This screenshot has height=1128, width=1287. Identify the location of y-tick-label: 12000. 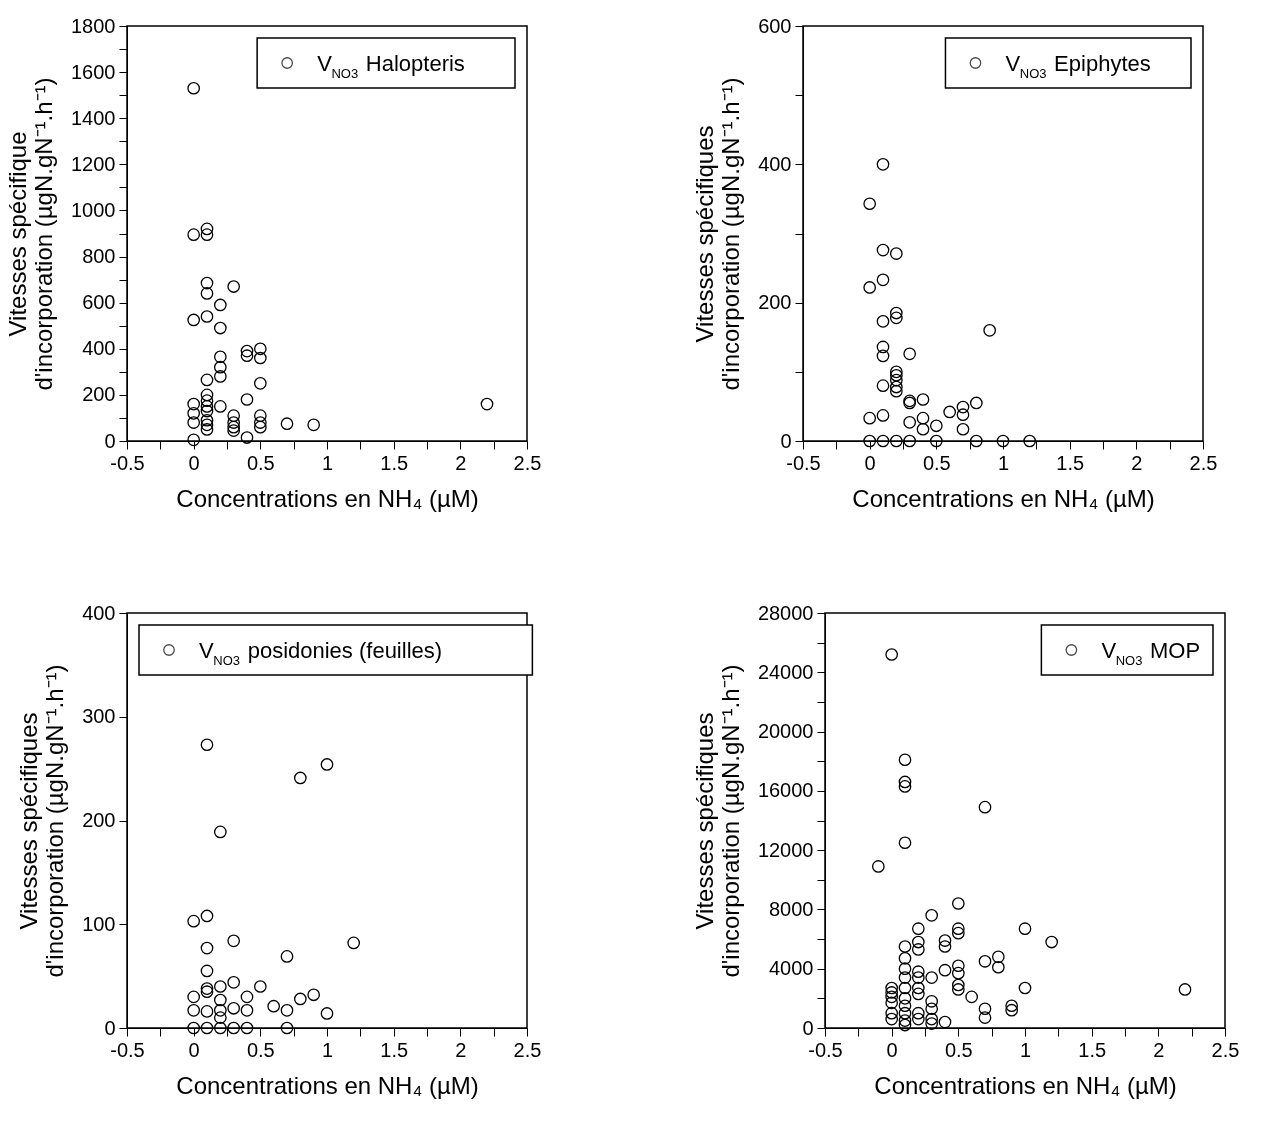
(785, 849).